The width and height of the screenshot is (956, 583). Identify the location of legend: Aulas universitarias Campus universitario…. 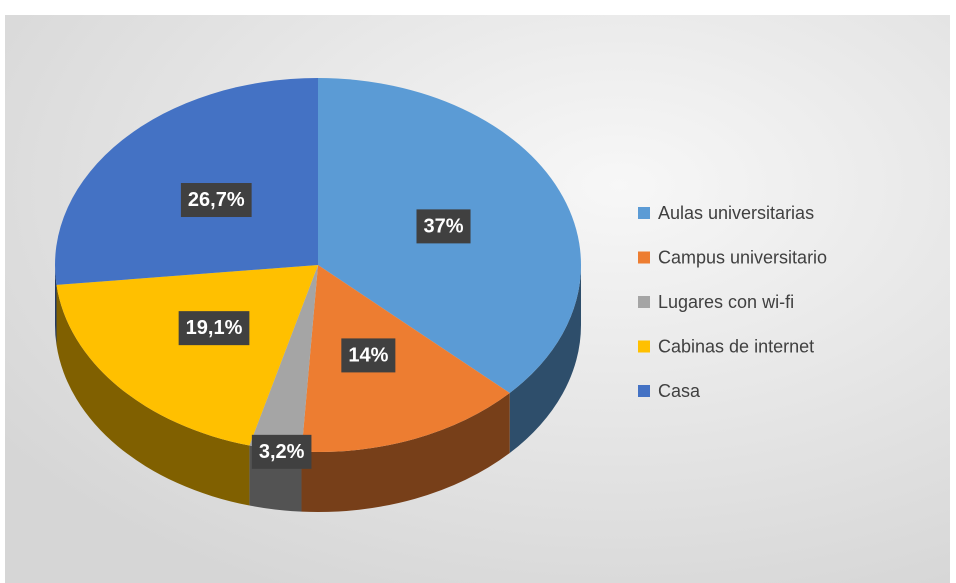
(732, 302).